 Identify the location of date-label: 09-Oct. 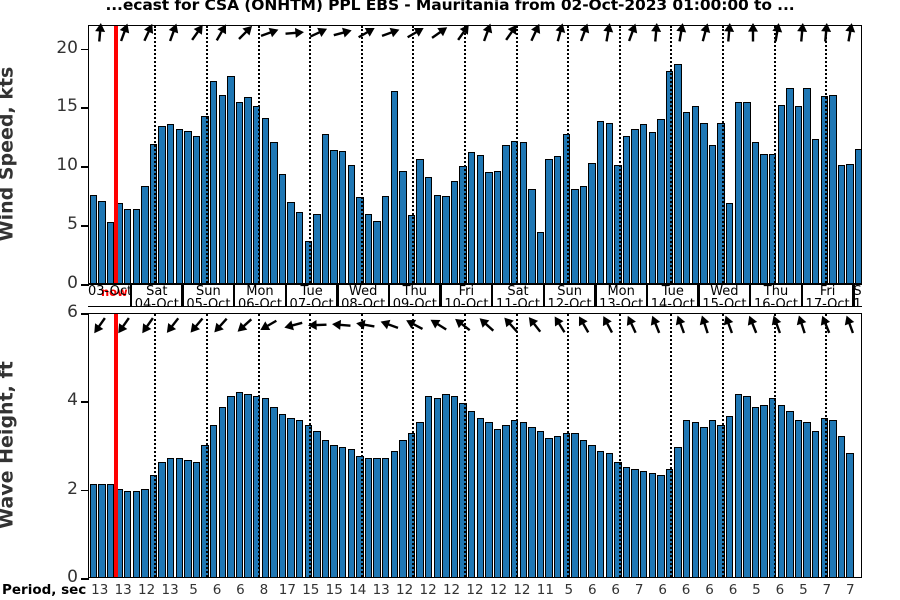
(414, 301).